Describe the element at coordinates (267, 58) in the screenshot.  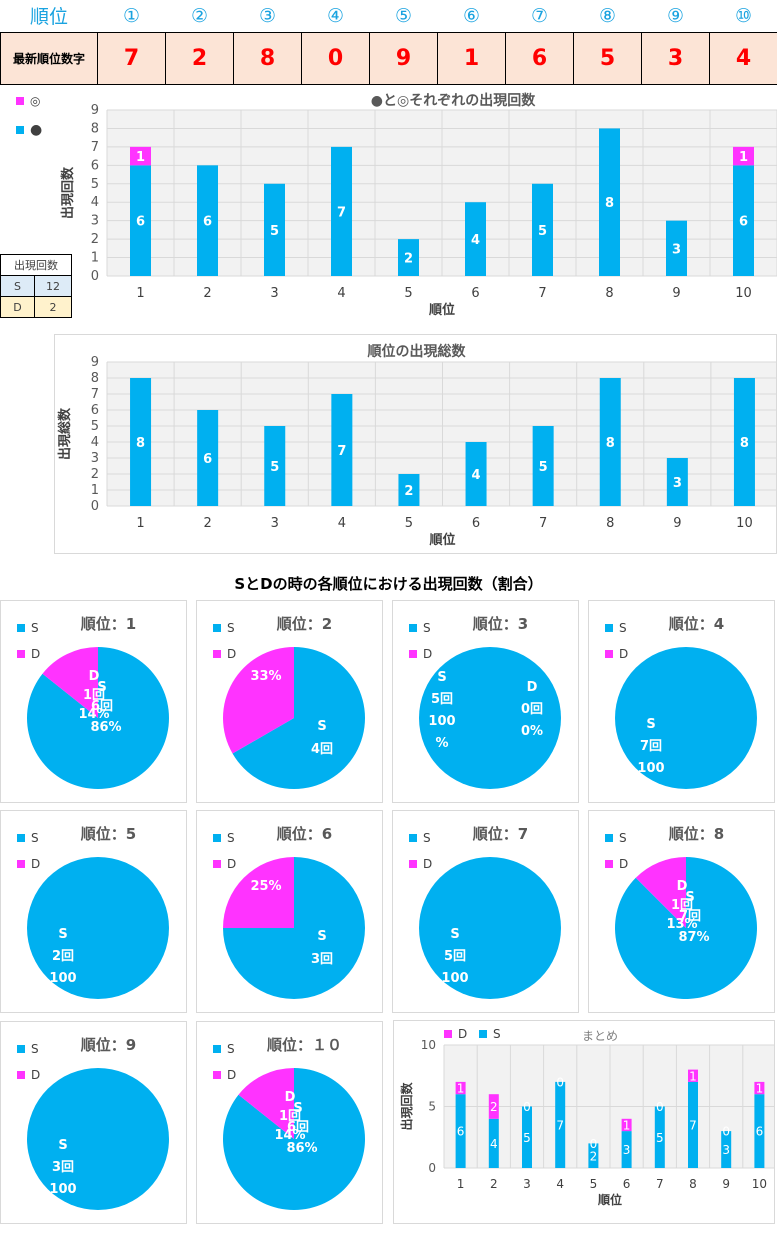
I see `digit-cell: 8` at that location.